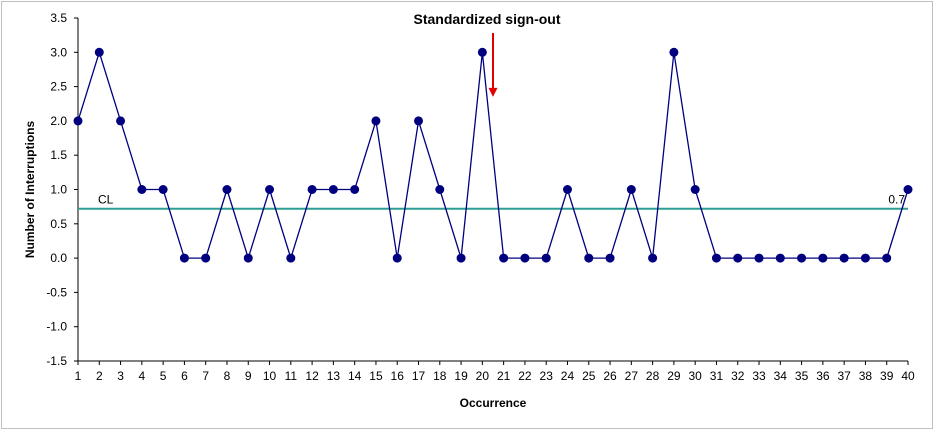 The image size is (936, 432). What do you see at coordinates (398, 376) in the screenshot?
I see `x-tick-label: 16` at bounding box center [398, 376].